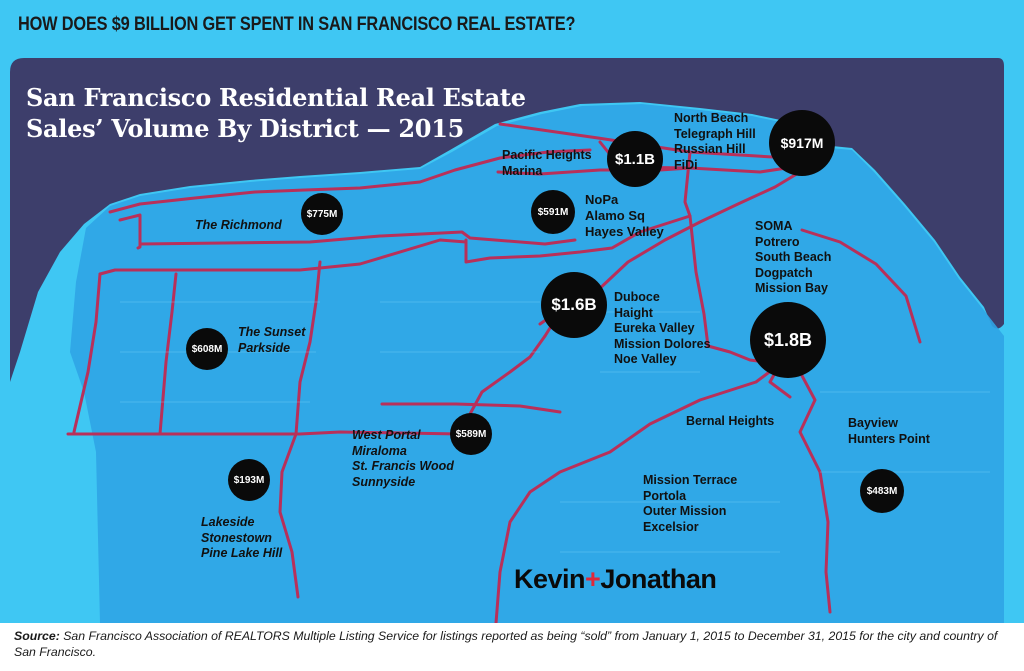 The height and width of the screenshot is (671, 1024). I want to click on district-name: South Beach, so click(793, 257).